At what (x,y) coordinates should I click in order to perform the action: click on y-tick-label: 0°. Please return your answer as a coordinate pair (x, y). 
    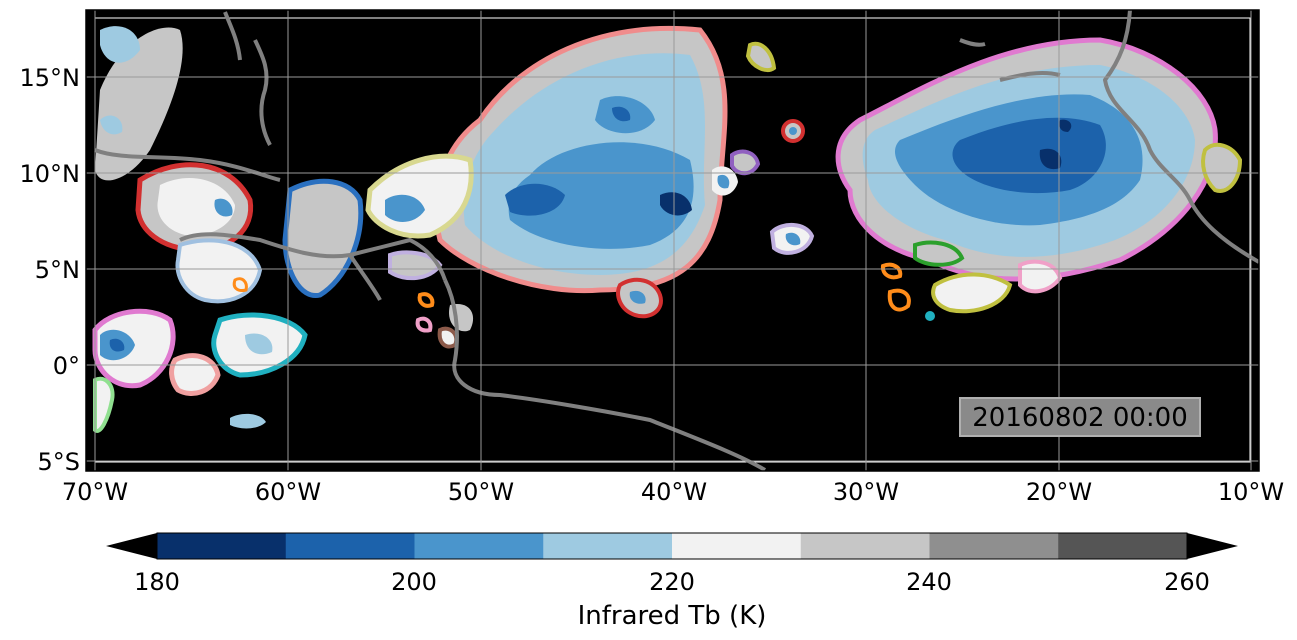
    Looking at the image, I should click on (66, 366).